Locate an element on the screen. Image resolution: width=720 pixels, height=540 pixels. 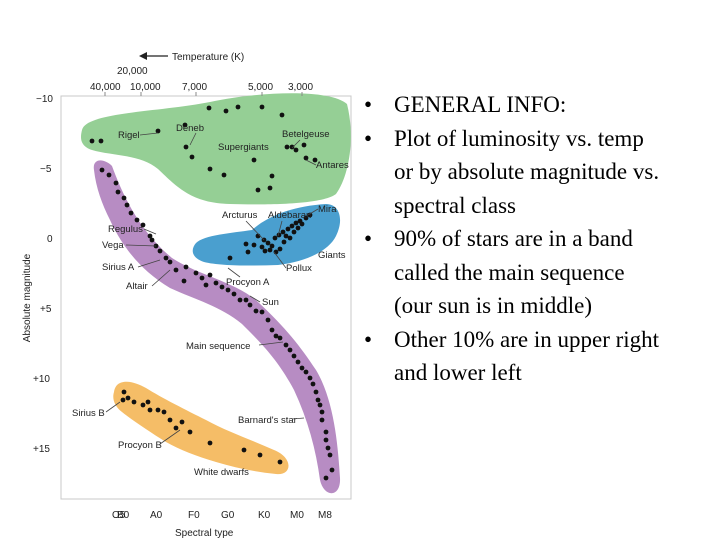
sun-pointer is located at coordinates (255, 299).